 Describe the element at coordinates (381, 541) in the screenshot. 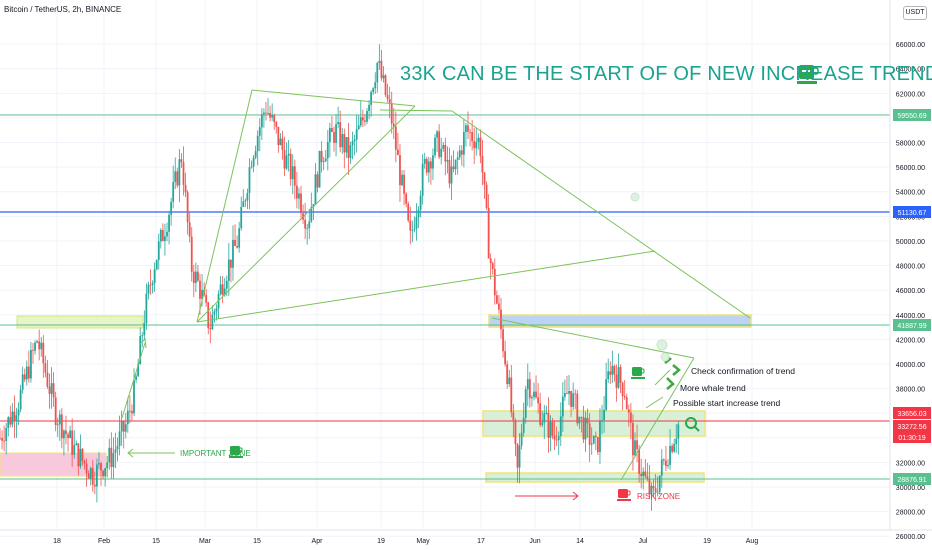

I see `x-tick-label: 19` at that location.